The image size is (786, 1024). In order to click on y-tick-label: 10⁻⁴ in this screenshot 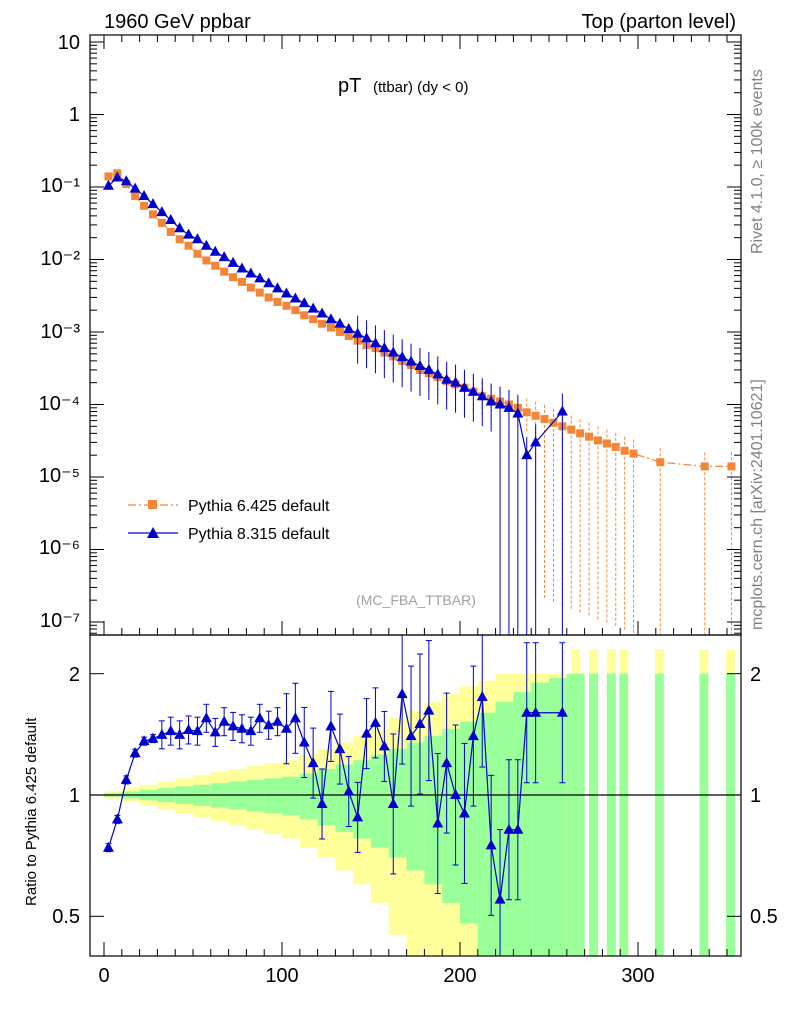, I will do `click(59, 404)`.